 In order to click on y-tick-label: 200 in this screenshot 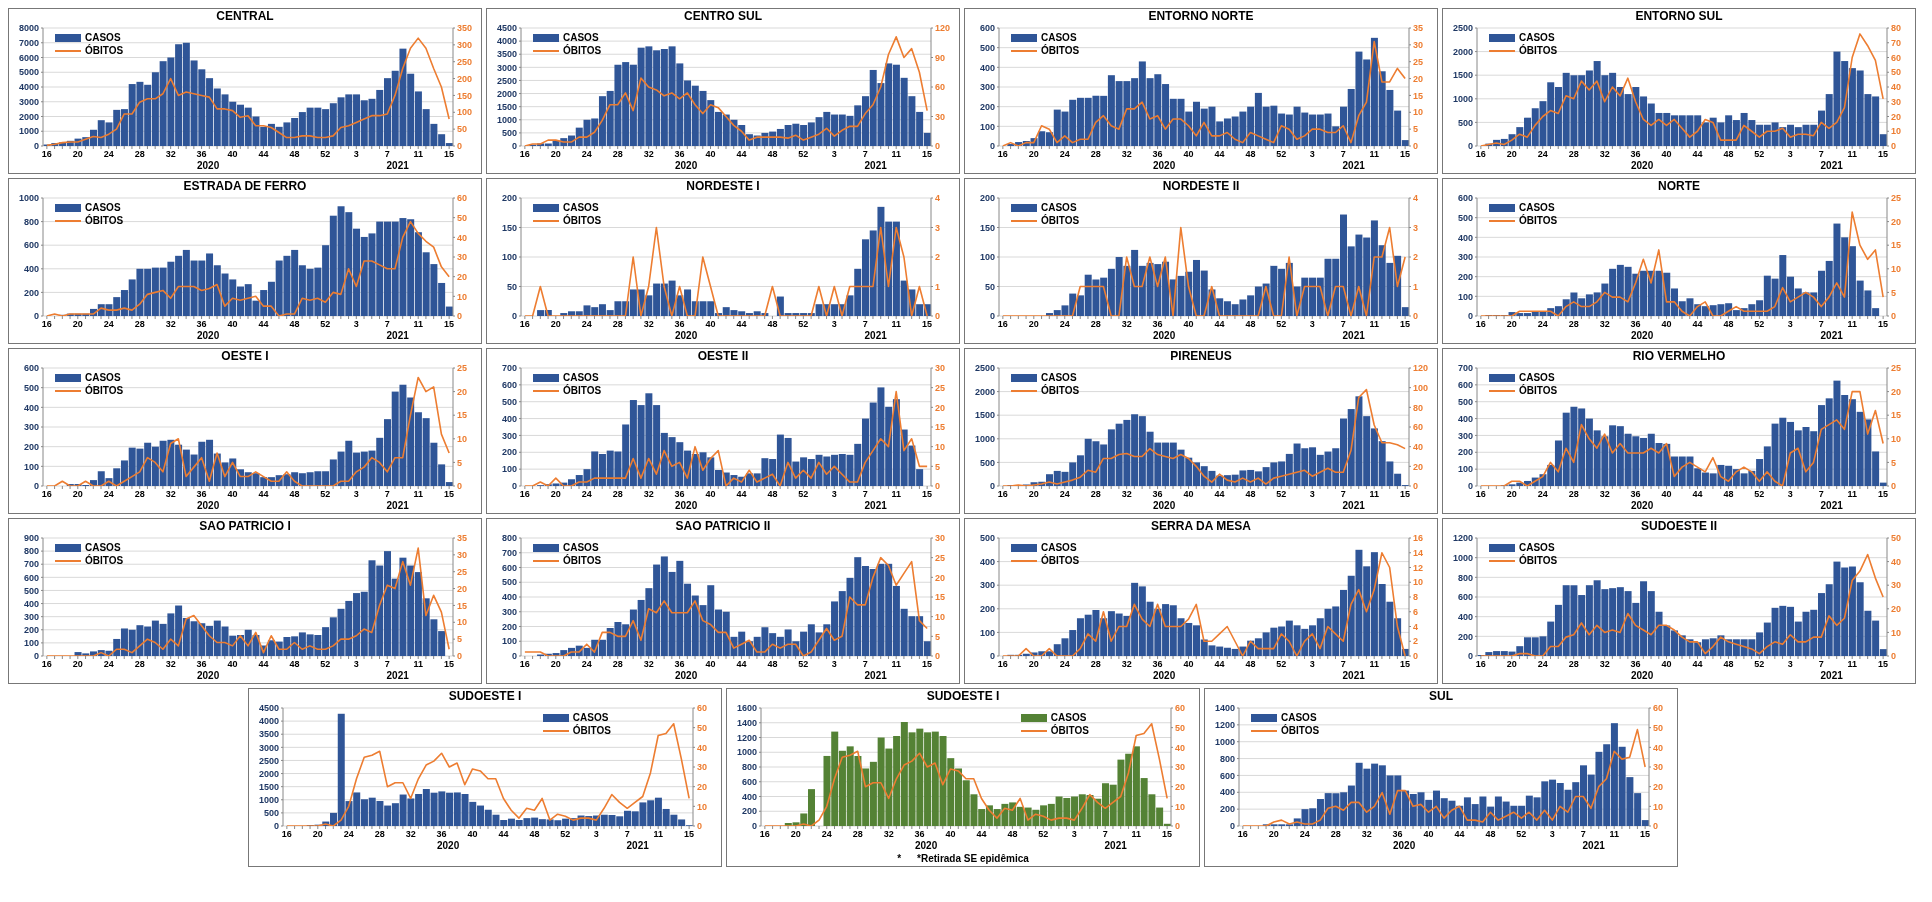, I will do `click(31, 629)`.